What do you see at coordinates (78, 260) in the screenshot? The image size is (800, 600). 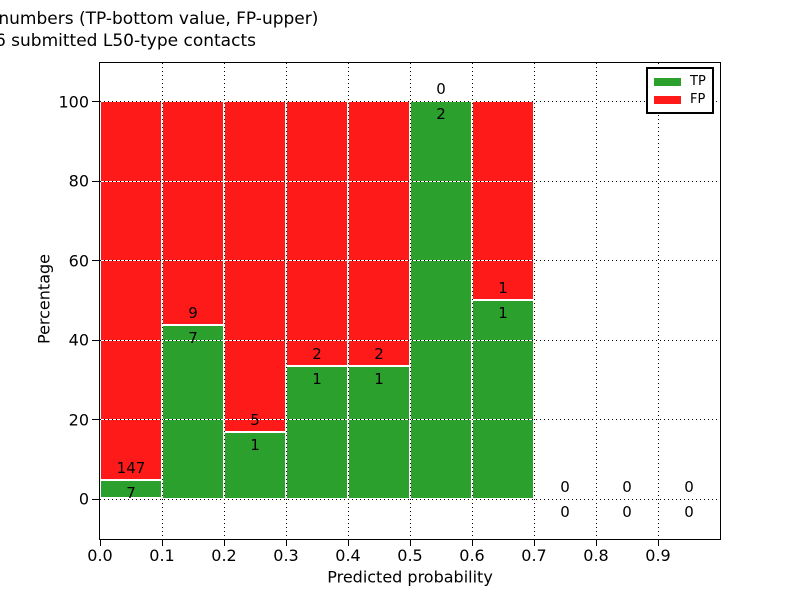 I see `y-tick-label: 60` at bounding box center [78, 260].